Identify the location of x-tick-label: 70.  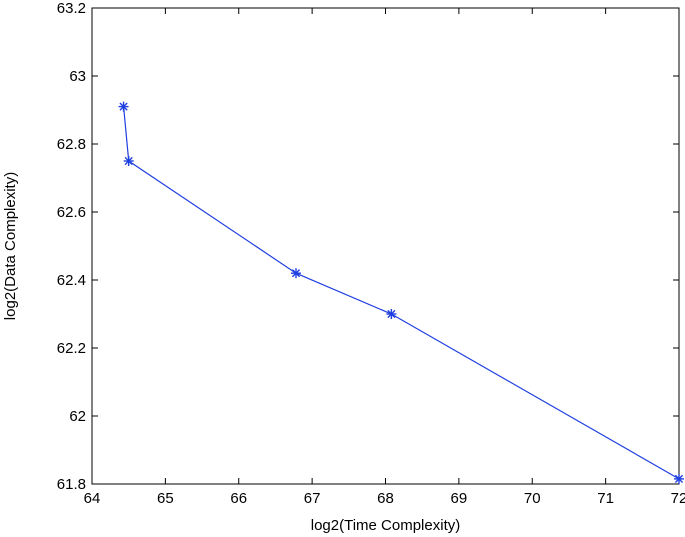
(532, 498).